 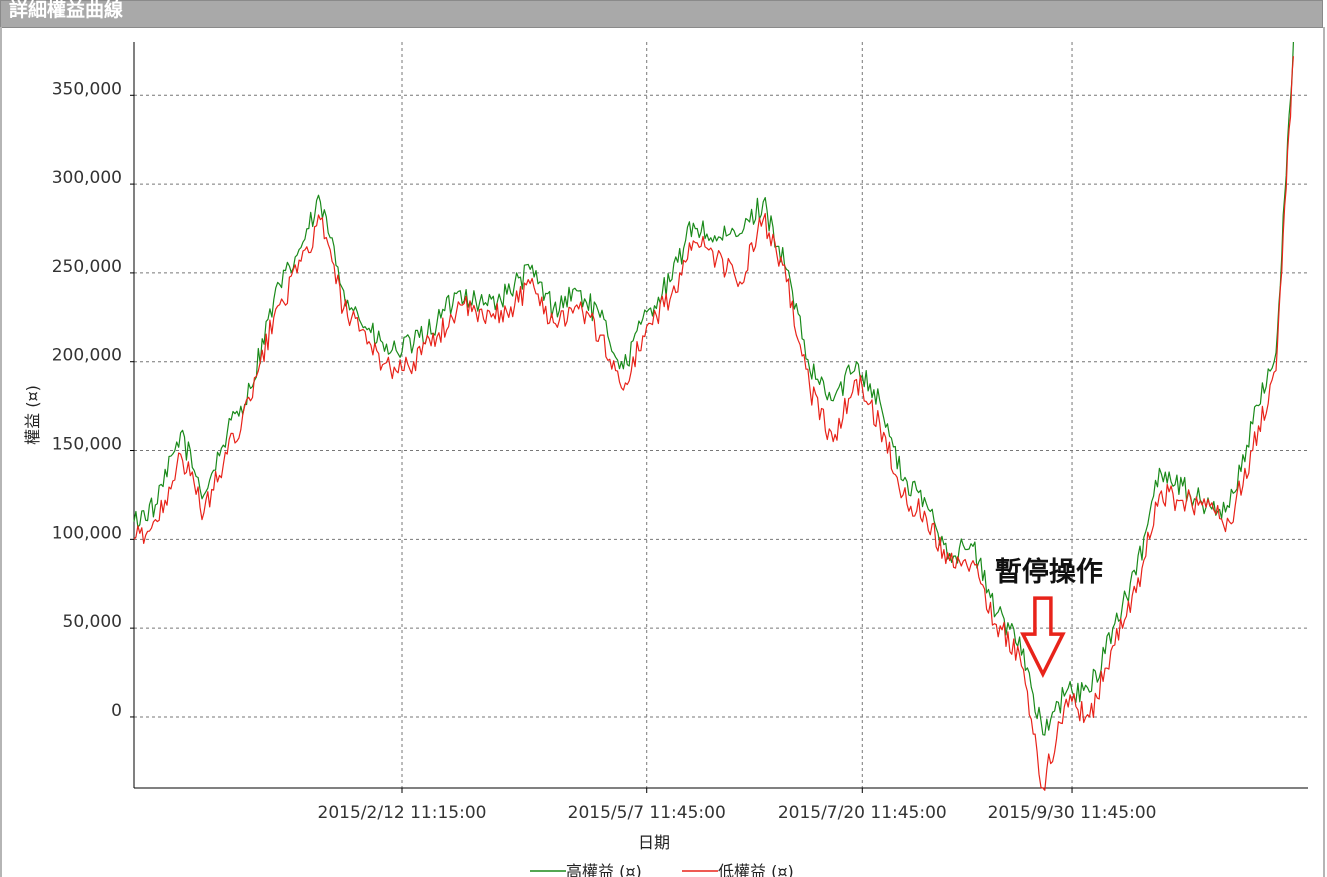 I want to click on legend: 高權益 (¤) 低權益 (¤), so click(x=662, y=869).